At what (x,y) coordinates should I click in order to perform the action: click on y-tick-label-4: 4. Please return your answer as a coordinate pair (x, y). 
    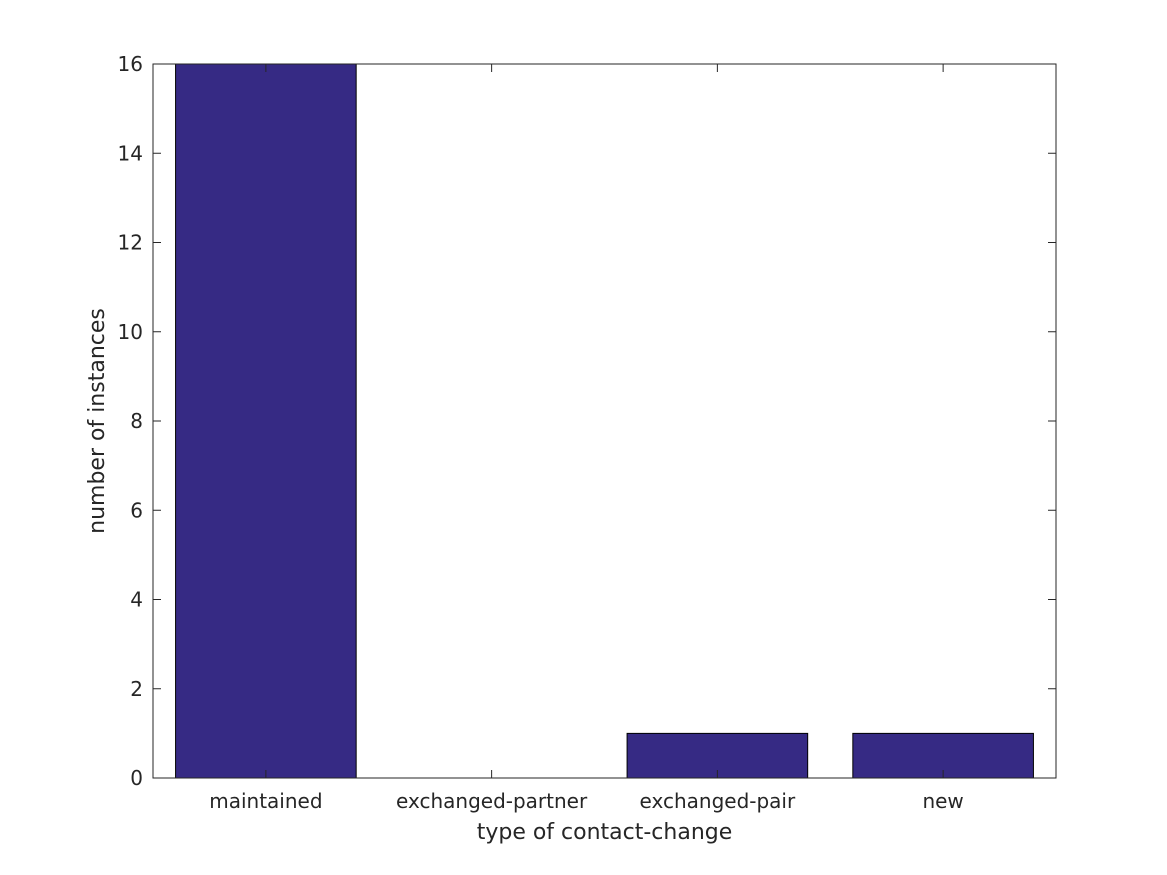
    Looking at the image, I should click on (136, 600).